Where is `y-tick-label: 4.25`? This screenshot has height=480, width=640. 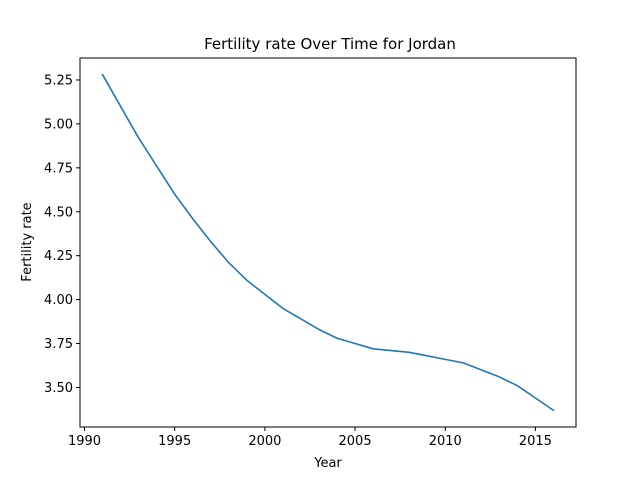
y-tick-label: 4.25 is located at coordinates (58, 256).